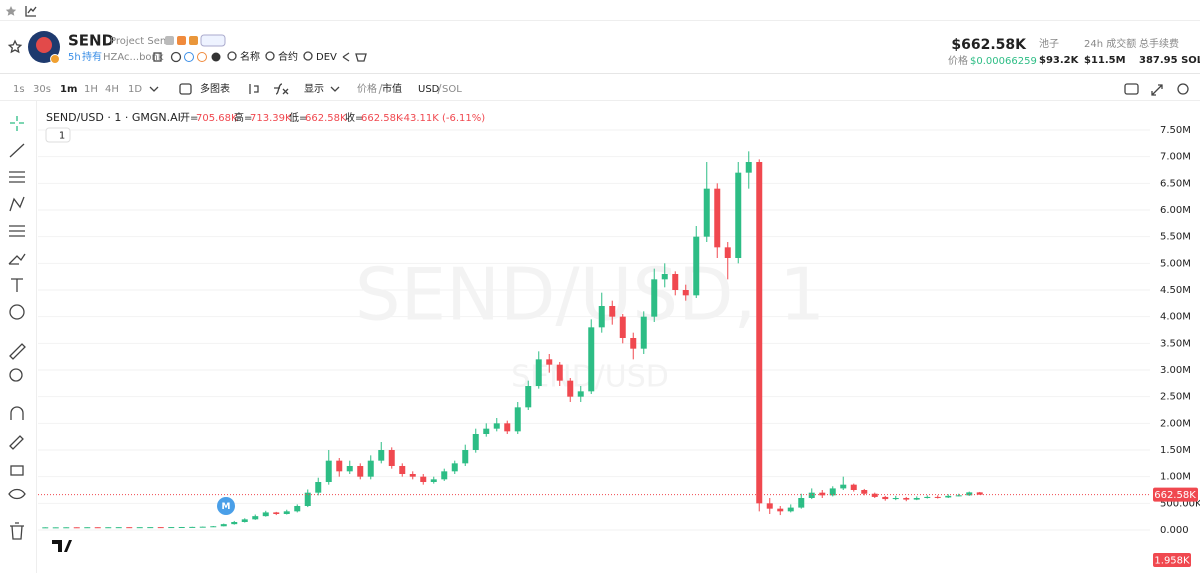 The image size is (1200, 573). What do you see at coordinates (1157, 90) in the screenshot?
I see `fullscreen-icon` at bounding box center [1157, 90].